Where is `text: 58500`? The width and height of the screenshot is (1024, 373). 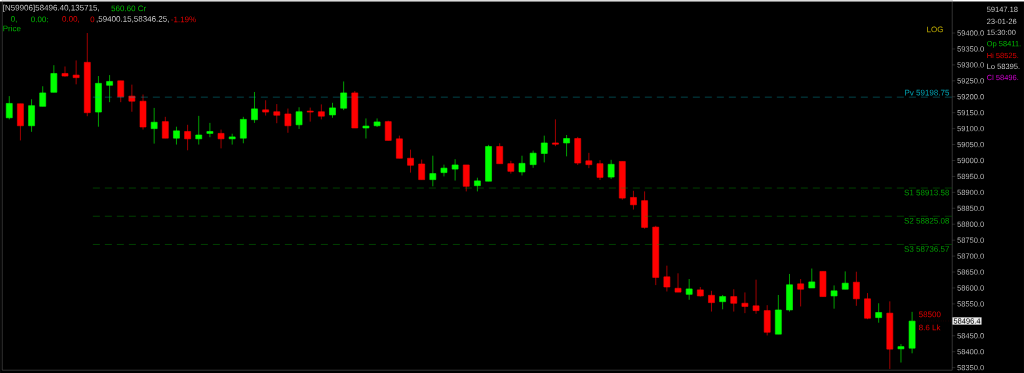 text: 58500 is located at coordinates (930, 314).